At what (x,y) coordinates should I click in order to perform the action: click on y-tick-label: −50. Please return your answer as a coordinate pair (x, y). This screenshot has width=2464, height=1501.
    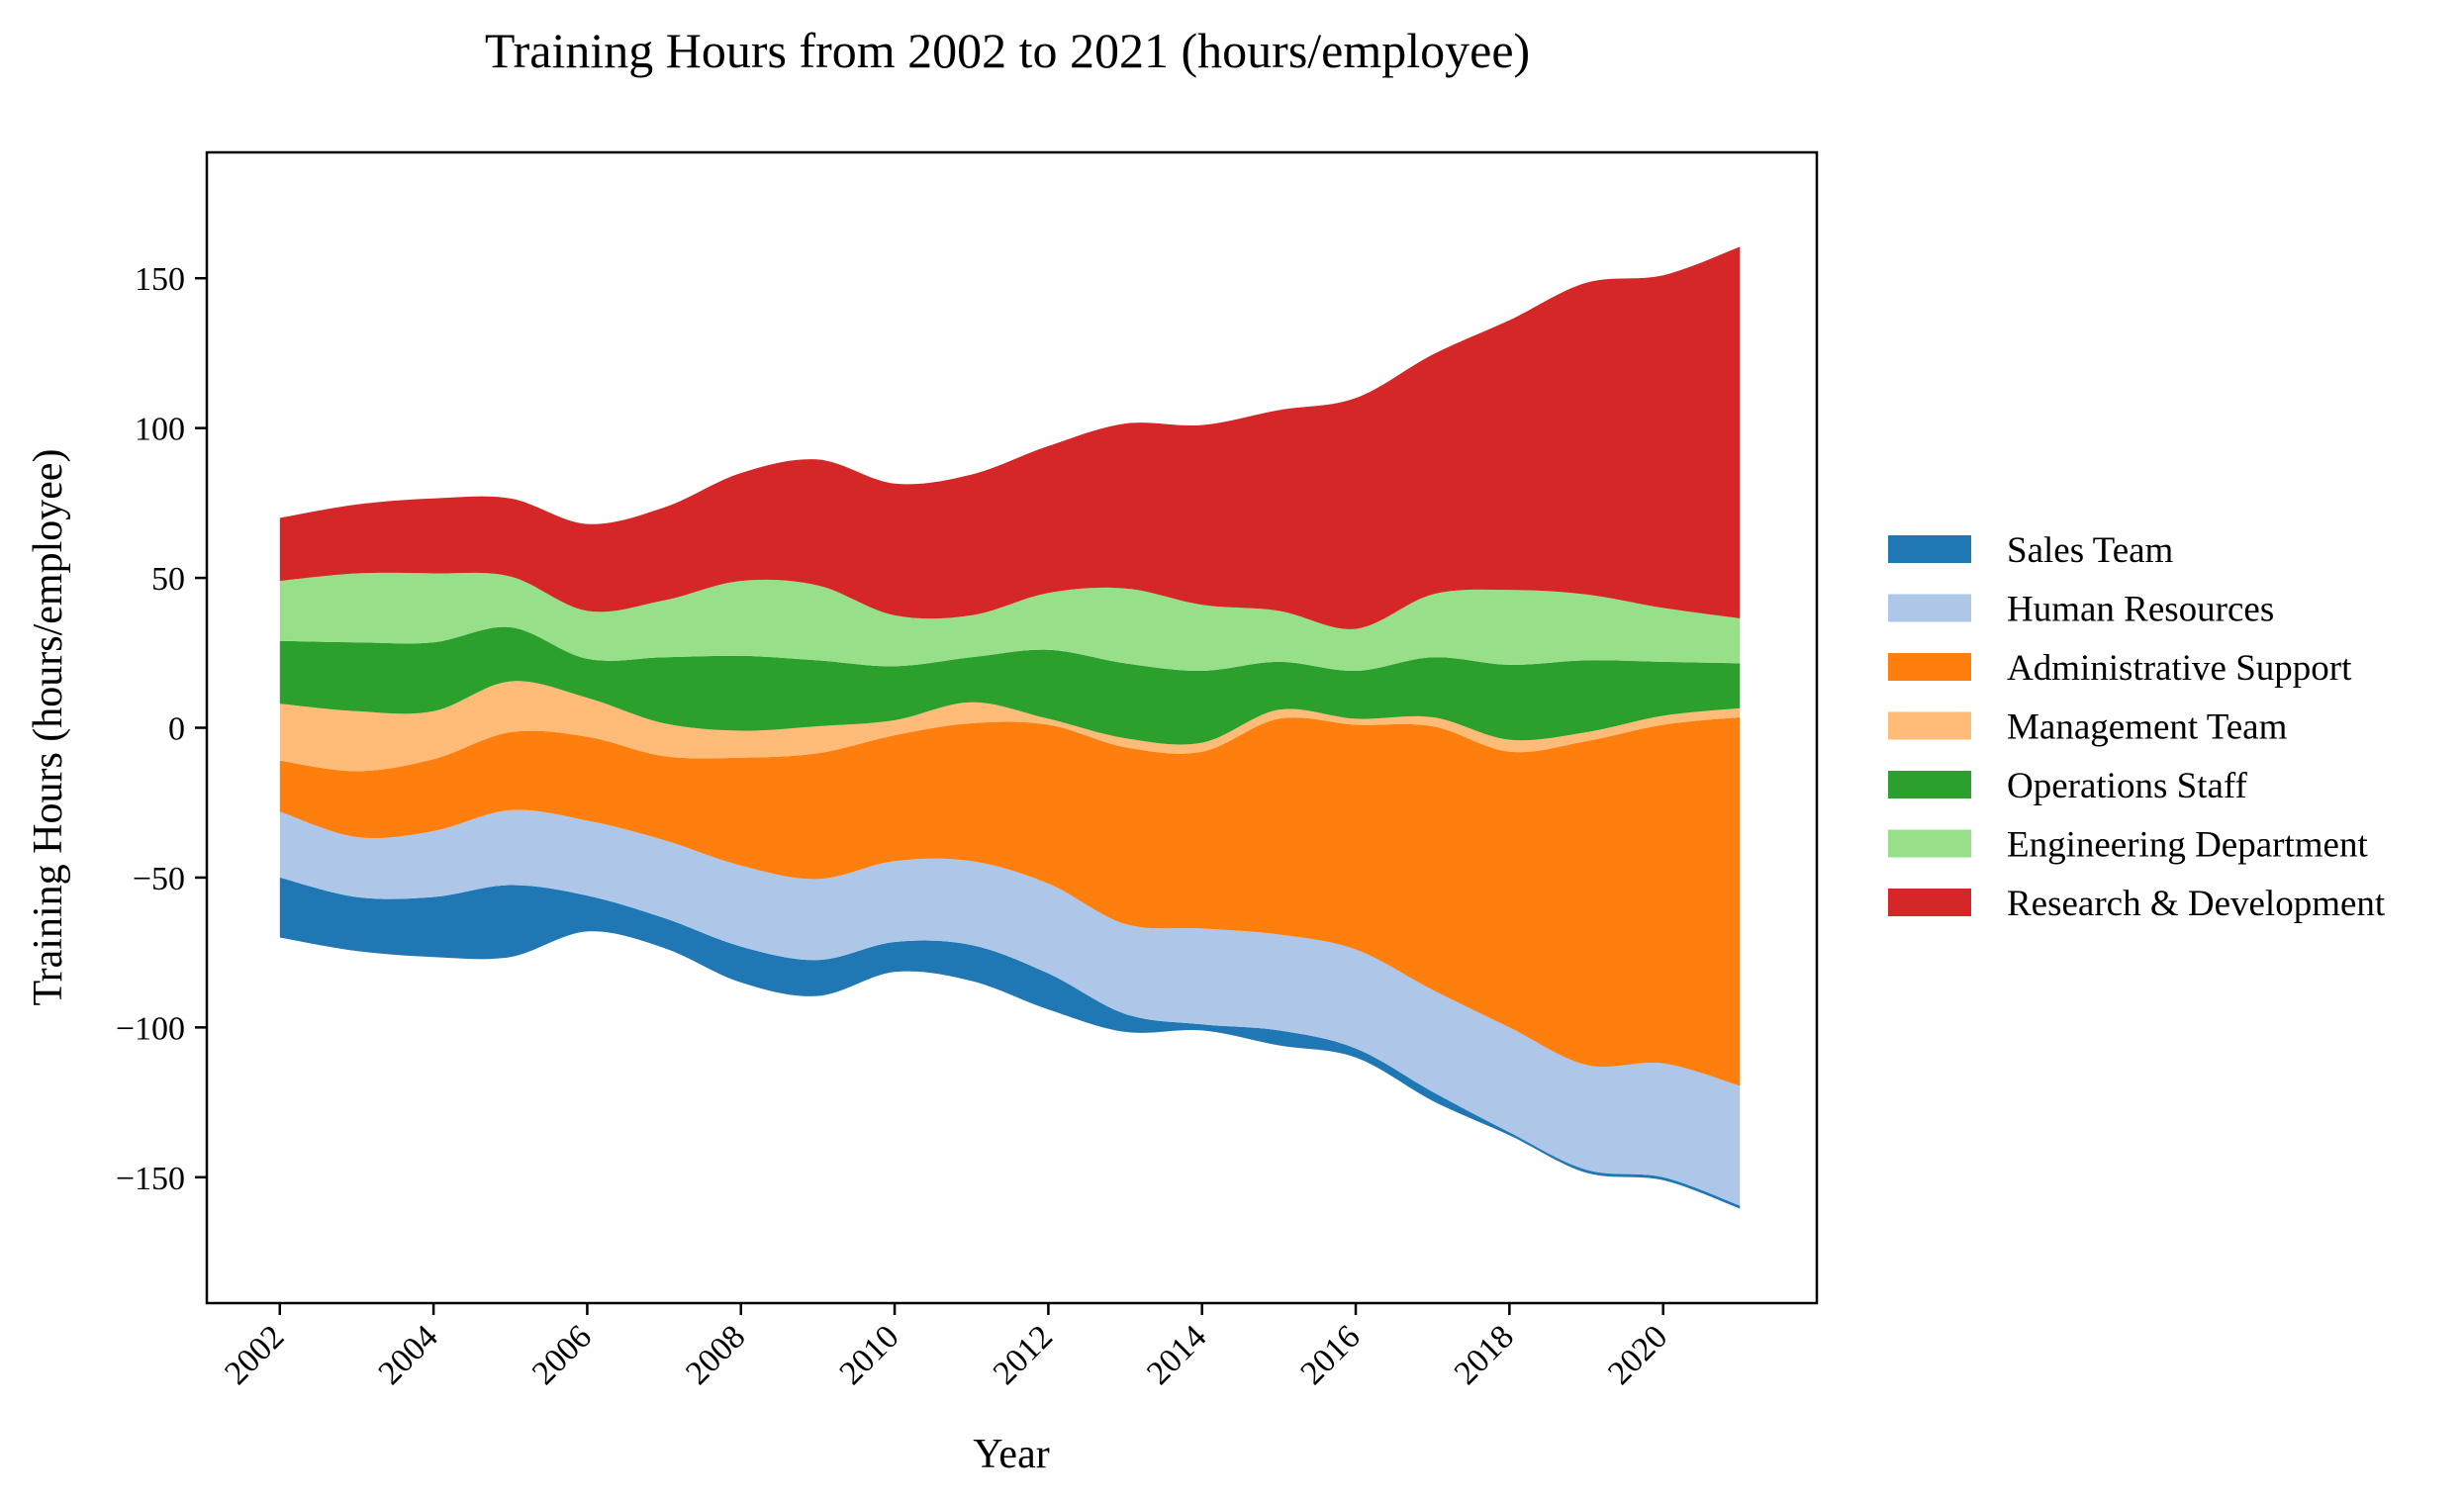
    Looking at the image, I should click on (159, 879).